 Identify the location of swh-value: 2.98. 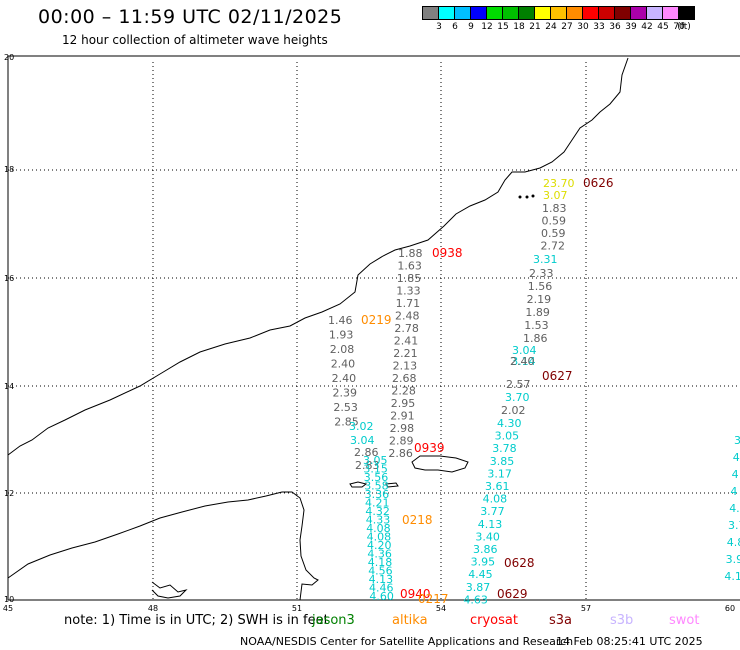
(402, 428).